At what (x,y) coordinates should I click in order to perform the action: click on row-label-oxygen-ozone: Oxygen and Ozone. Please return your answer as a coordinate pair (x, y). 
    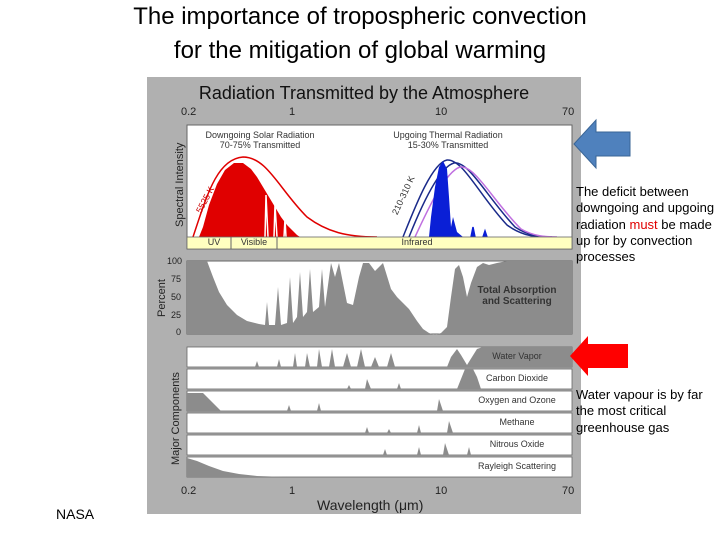
    Looking at the image, I should click on (517, 400).